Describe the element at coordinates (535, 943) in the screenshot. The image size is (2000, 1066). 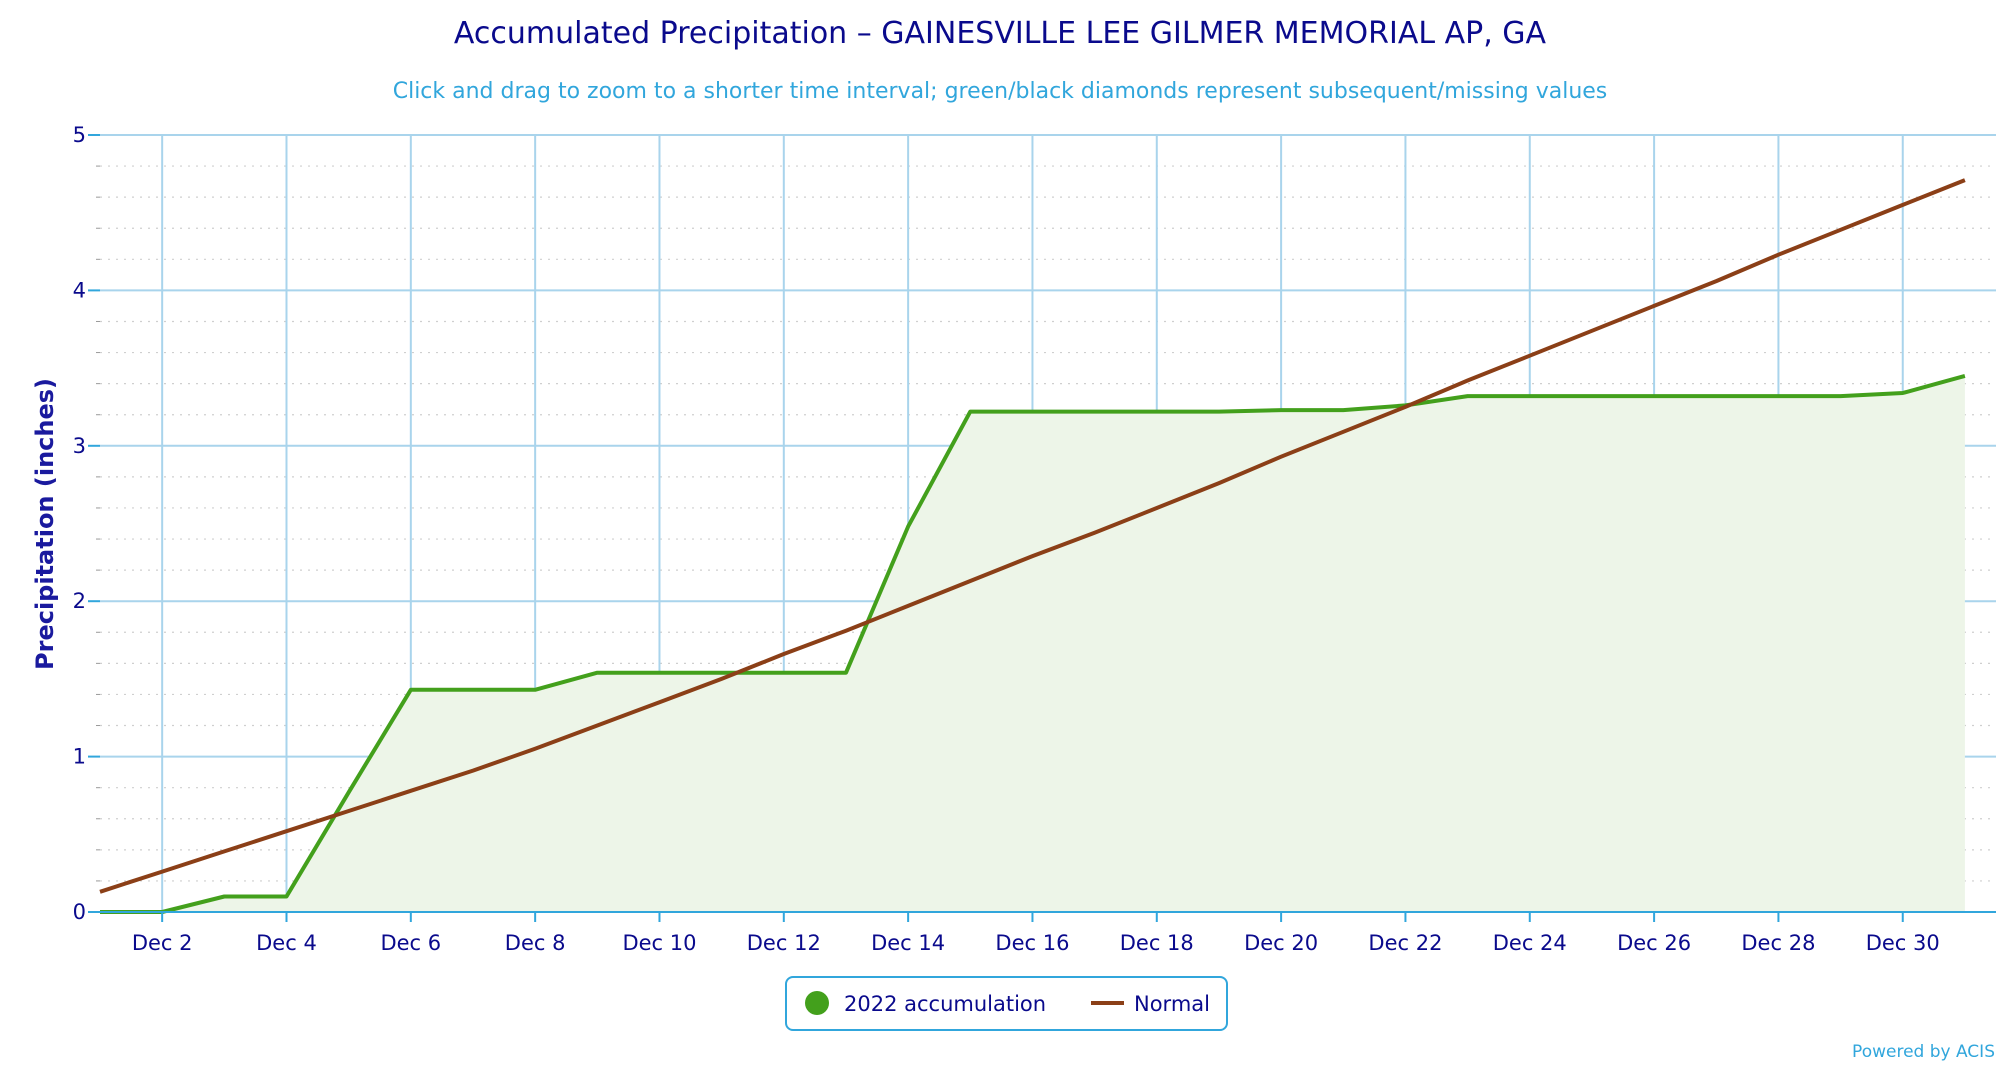
I see `x-tick-label: Dec 8` at that location.